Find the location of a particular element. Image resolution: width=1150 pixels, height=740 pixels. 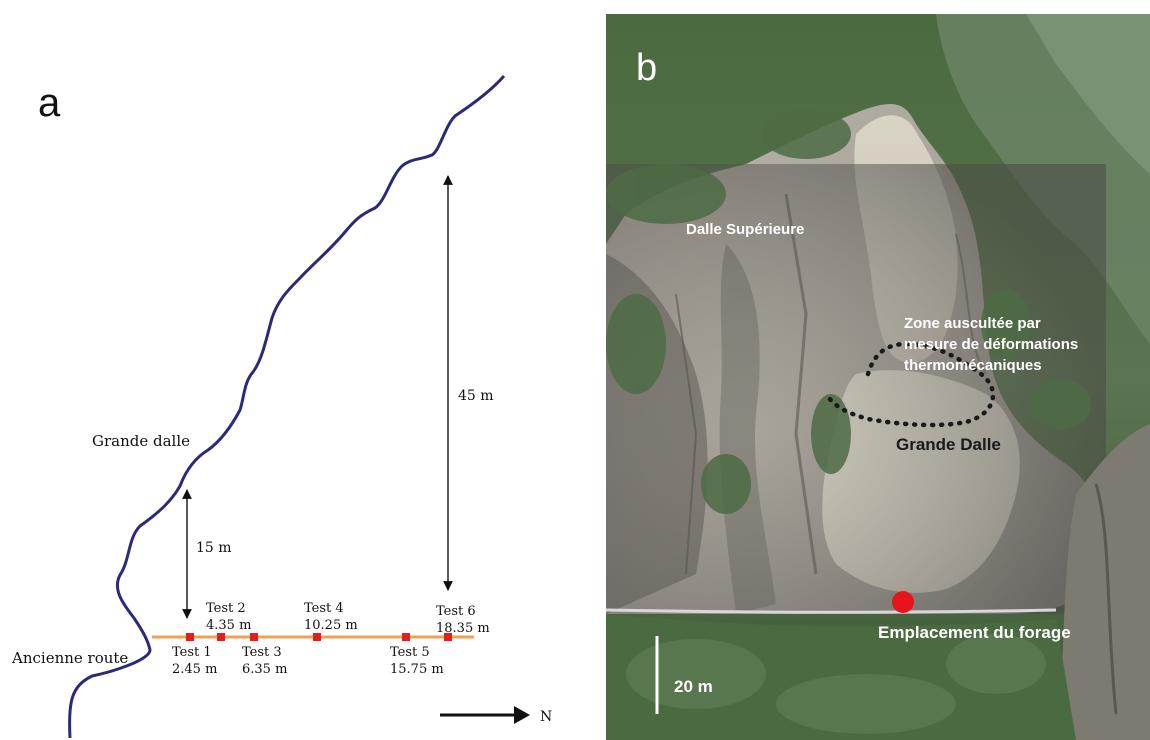

test-4-name: Test 4 is located at coordinates (324, 608).